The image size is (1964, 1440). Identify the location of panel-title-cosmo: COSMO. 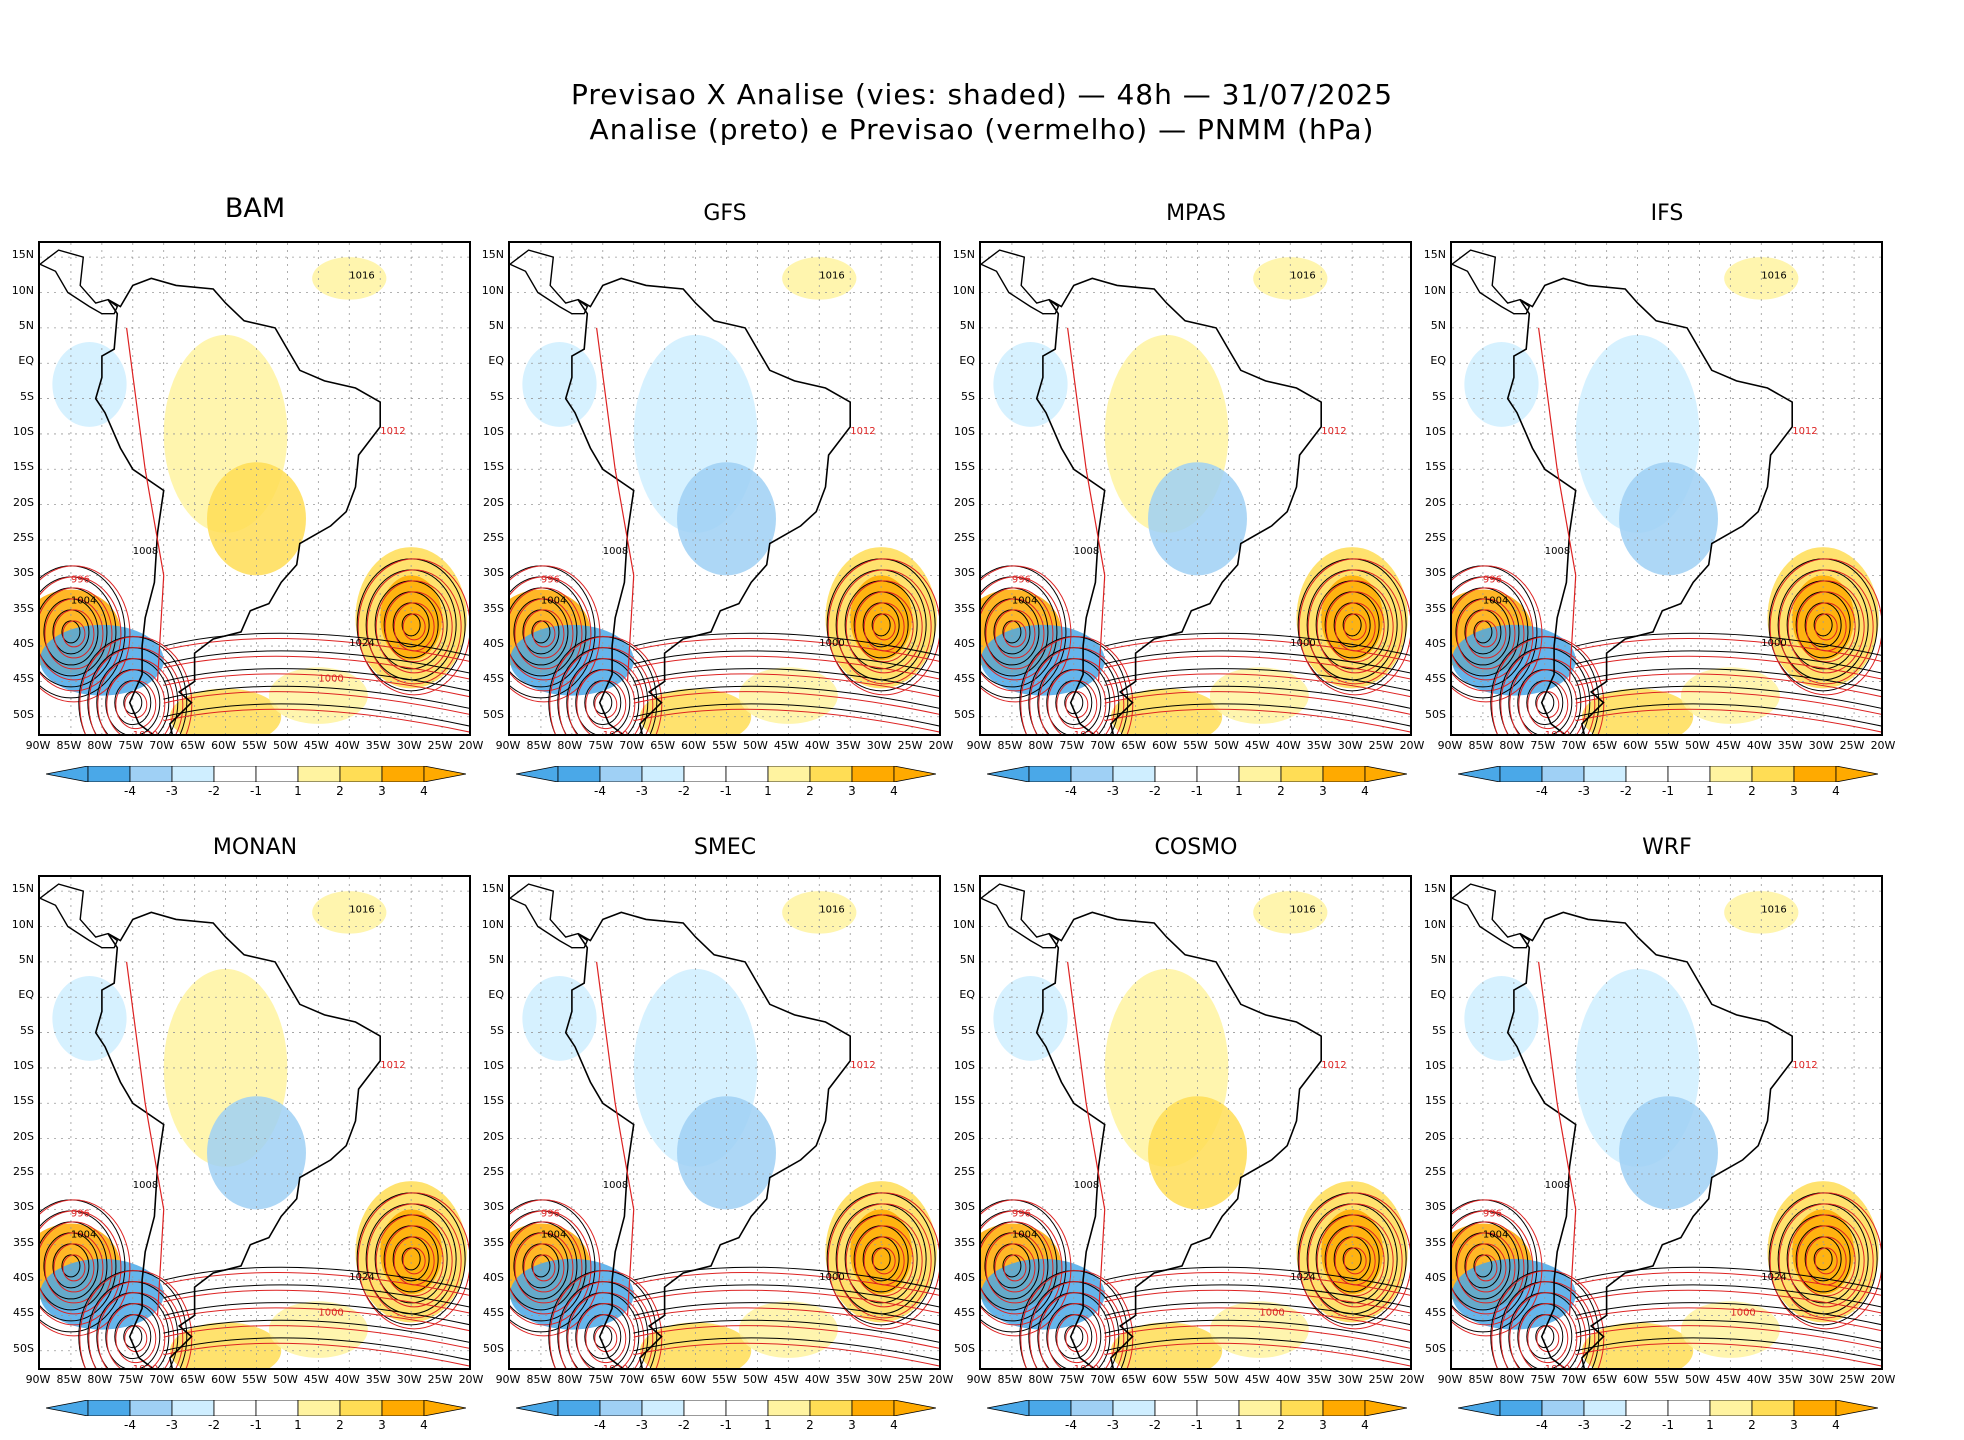
(1196, 847).